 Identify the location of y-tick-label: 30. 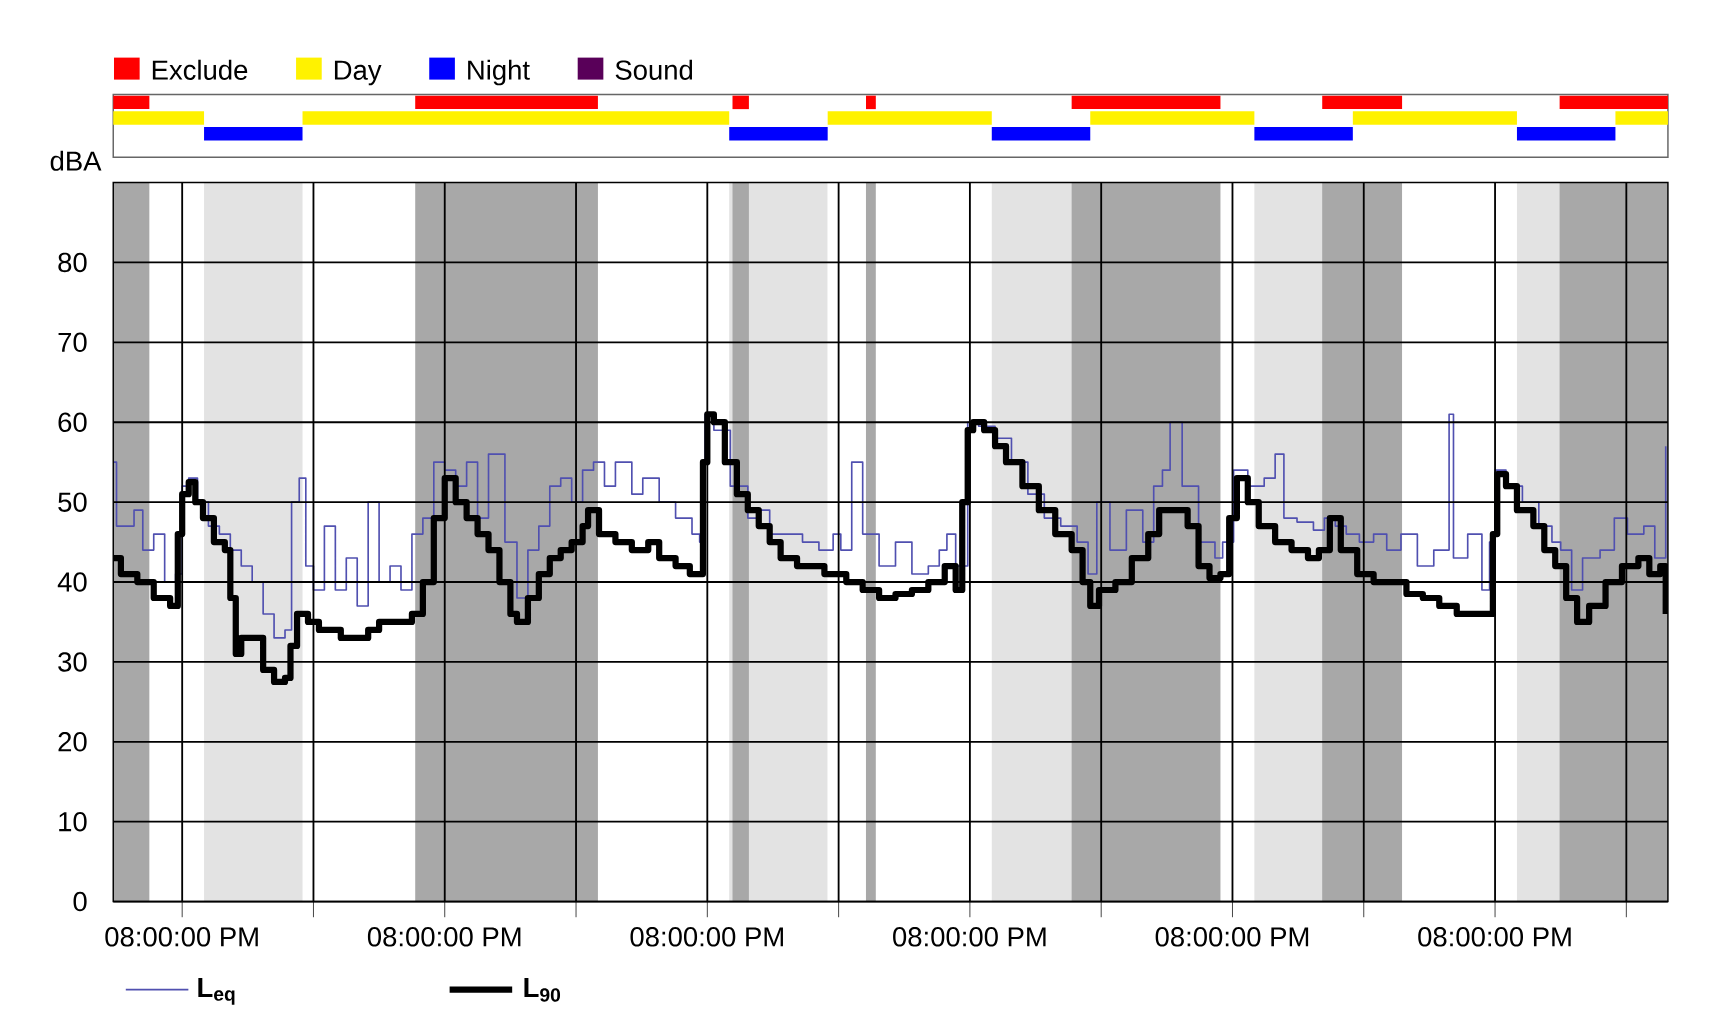
(72, 662).